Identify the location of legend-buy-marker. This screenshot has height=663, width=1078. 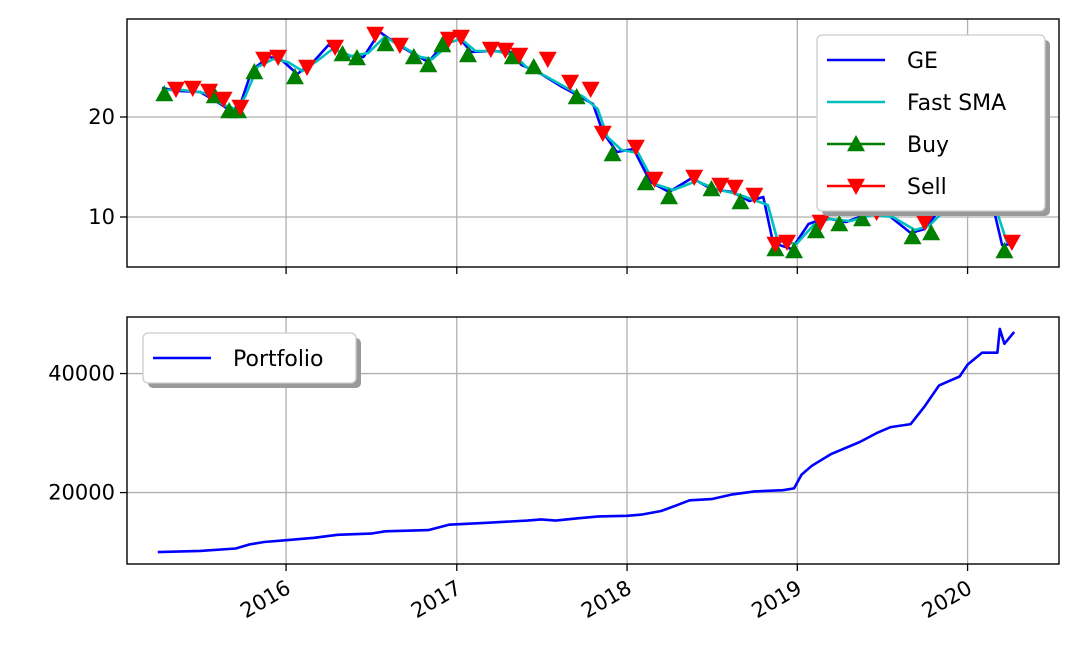
(856, 143).